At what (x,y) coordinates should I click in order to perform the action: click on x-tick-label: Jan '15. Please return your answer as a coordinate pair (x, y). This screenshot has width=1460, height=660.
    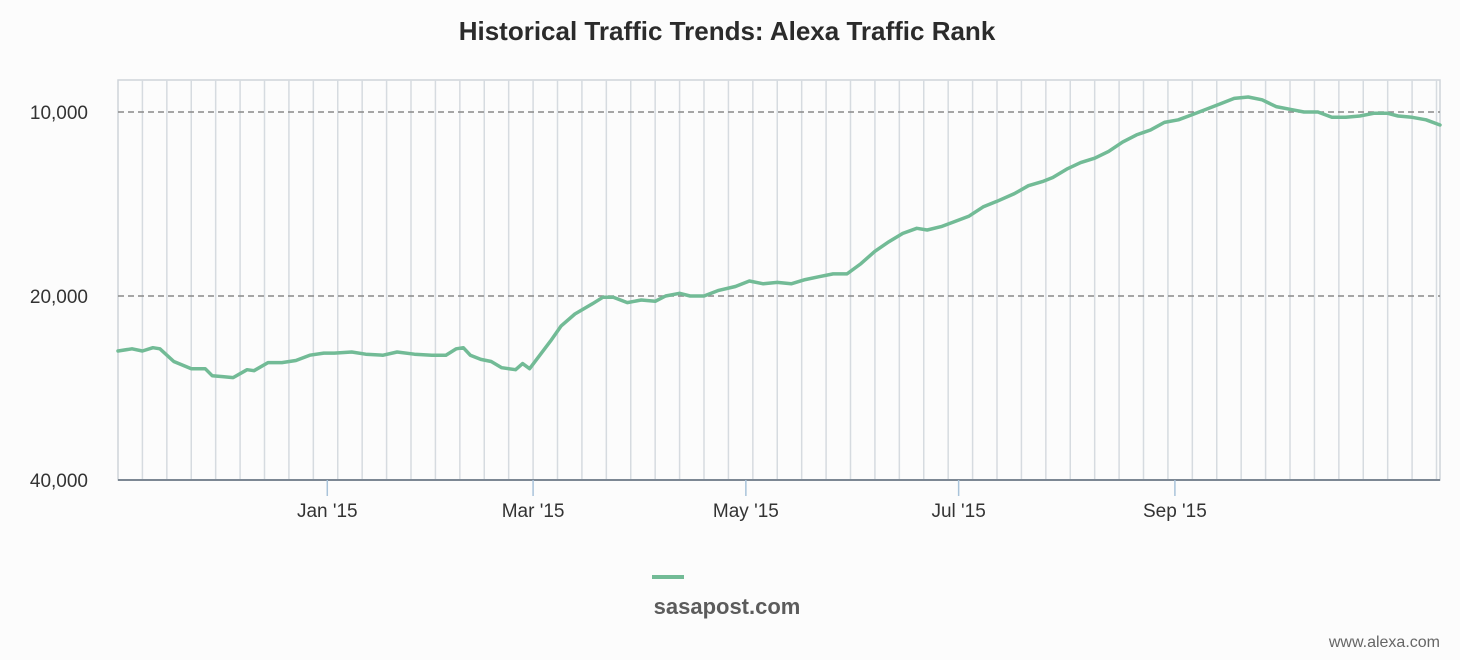
    Looking at the image, I should click on (327, 511).